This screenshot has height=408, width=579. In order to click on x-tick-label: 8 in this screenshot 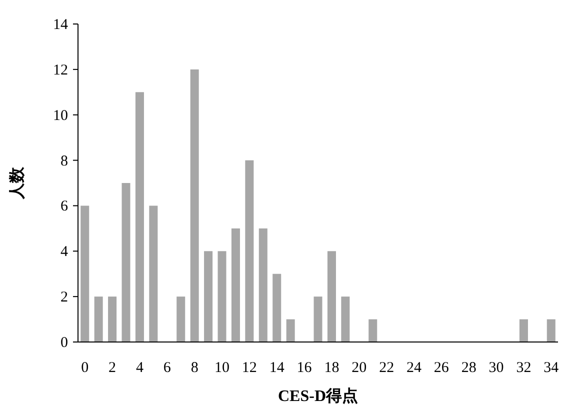, I will do `click(194, 368)`.